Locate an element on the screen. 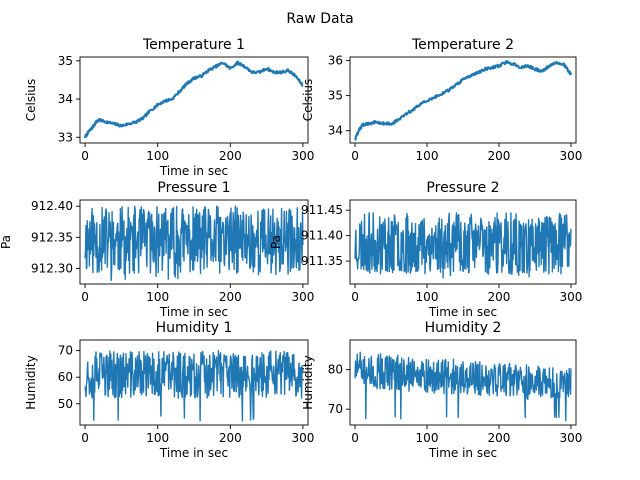 The width and height of the screenshot is (640, 480). y-tick-label: 60 is located at coordinates (65, 377).